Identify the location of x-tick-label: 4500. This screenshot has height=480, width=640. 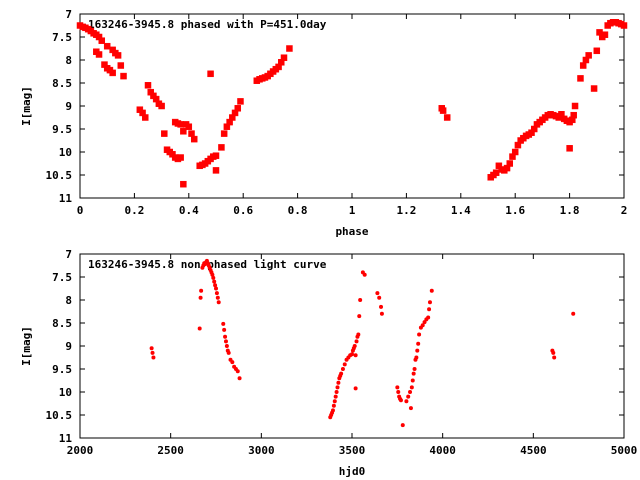
(533, 450).